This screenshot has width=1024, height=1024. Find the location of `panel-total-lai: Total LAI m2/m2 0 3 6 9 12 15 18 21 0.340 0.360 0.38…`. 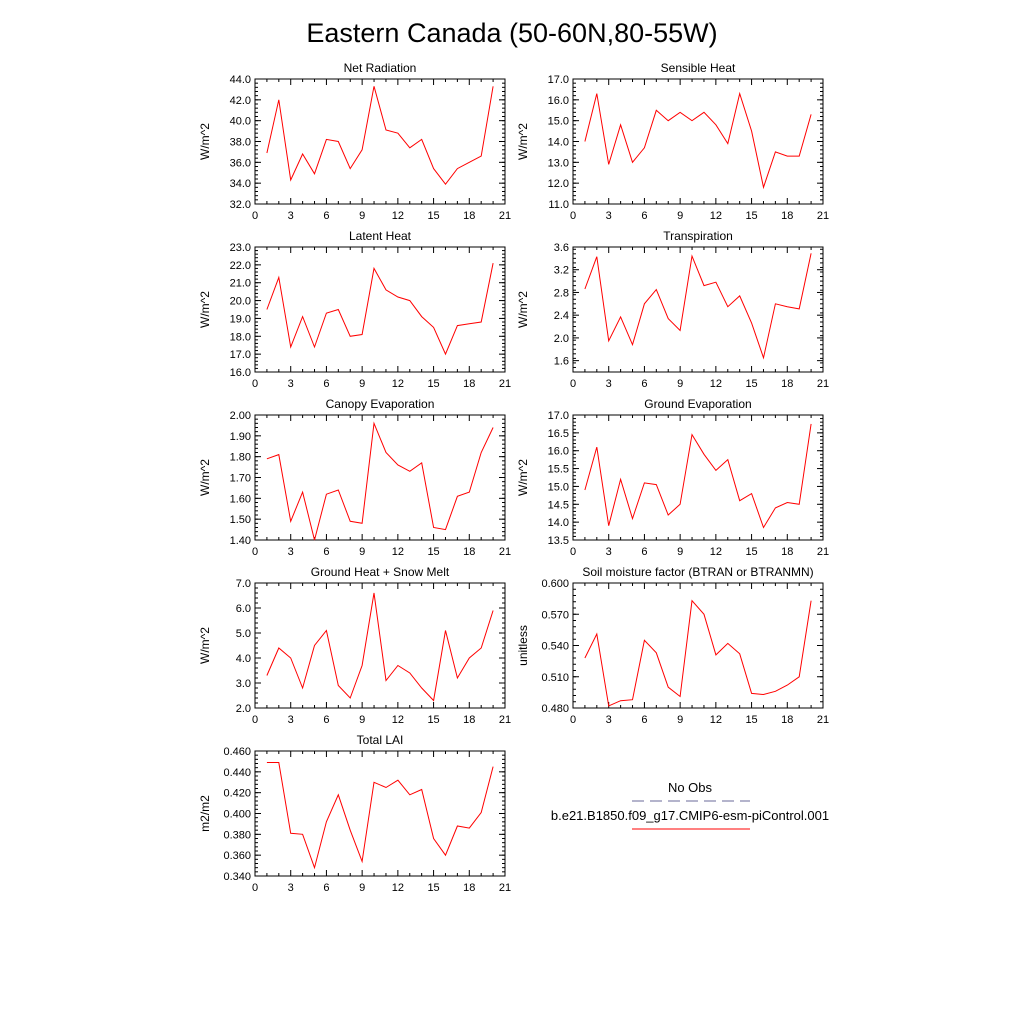

panel-total-lai: Total LAI m2/m2 0 3 6 9 12 15 18 21 0.340 0.360 0.38… is located at coordinates (354, 813).